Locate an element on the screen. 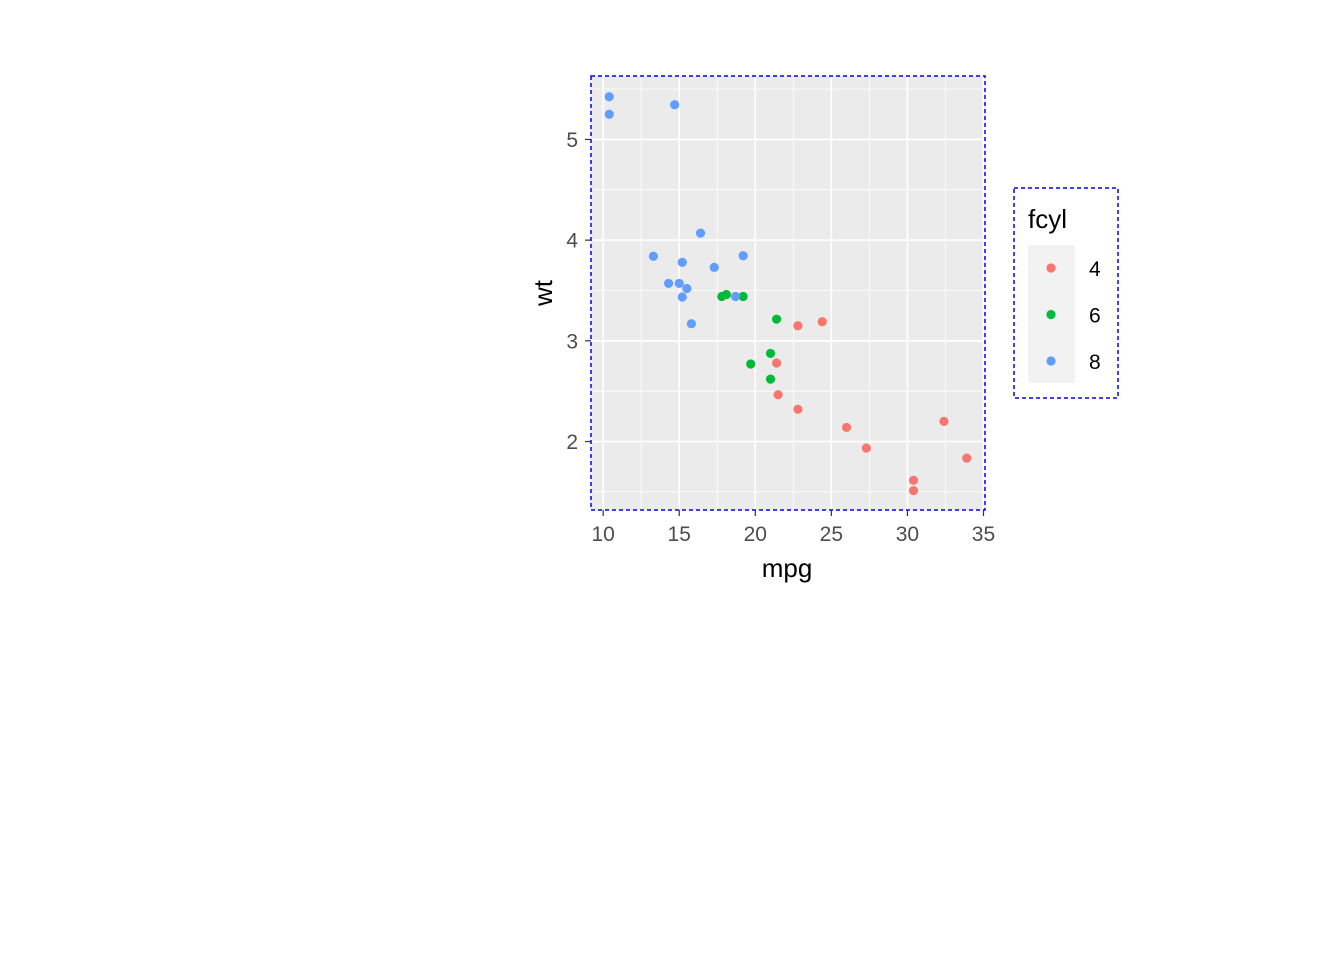  legend-border is located at coordinates (1066, 293).